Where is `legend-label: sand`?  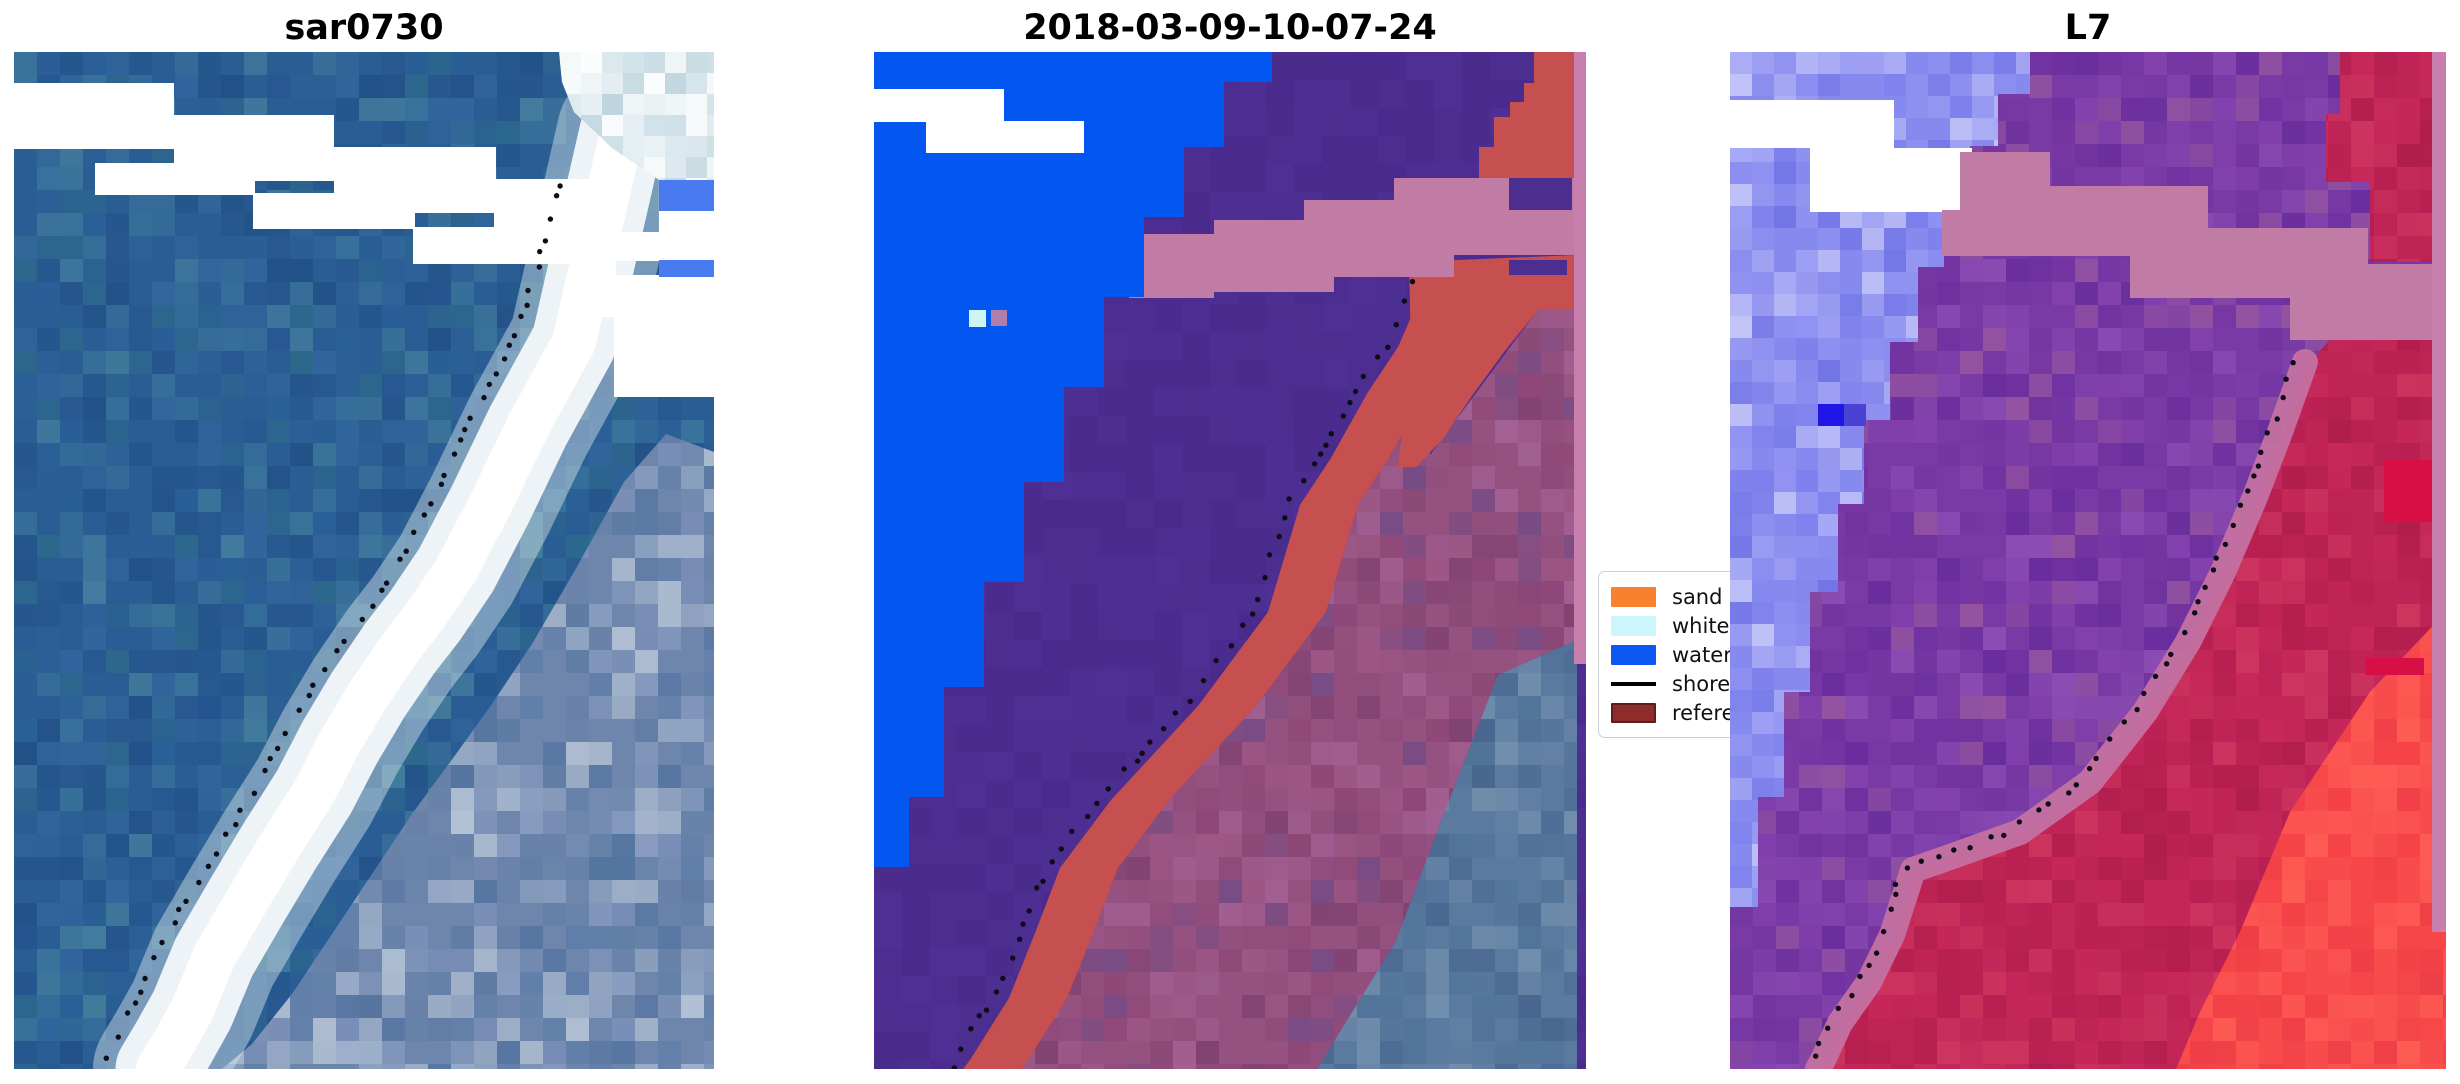 legend-label: sand is located at coordinates (1697, 596).